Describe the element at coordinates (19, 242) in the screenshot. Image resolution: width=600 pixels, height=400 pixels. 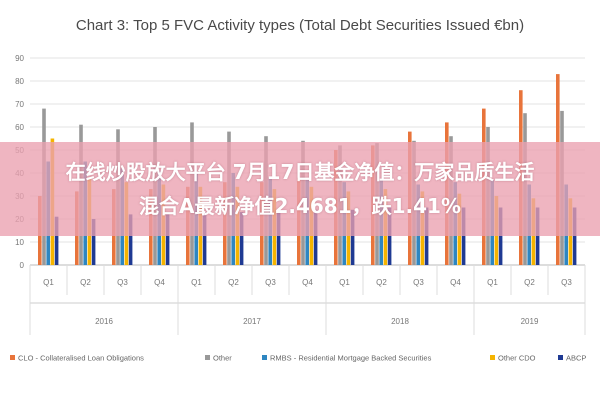
I see `y-tick-label: 10` at that location.